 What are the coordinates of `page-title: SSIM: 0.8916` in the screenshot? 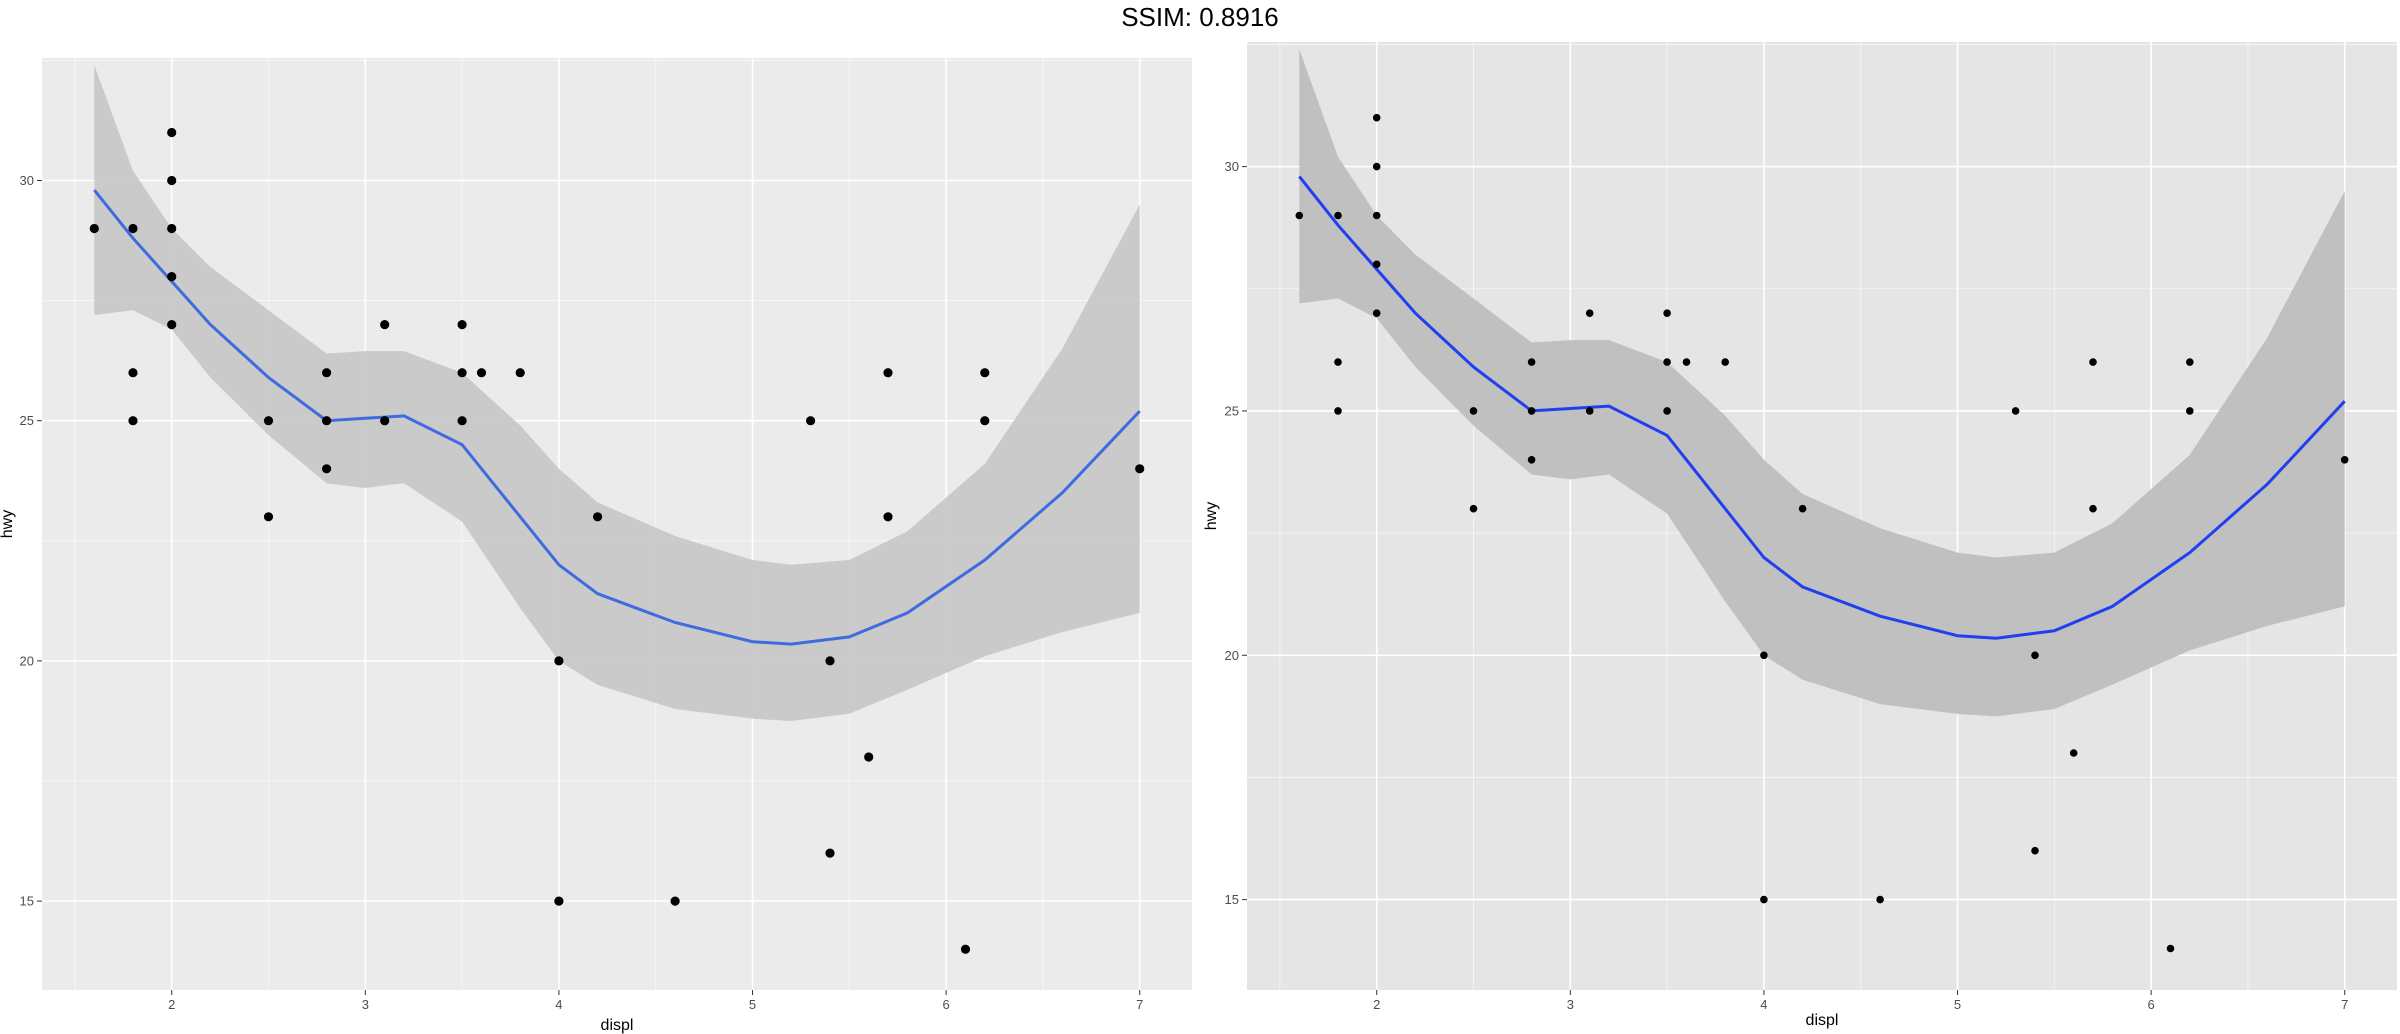 It's located at (1200, 17).